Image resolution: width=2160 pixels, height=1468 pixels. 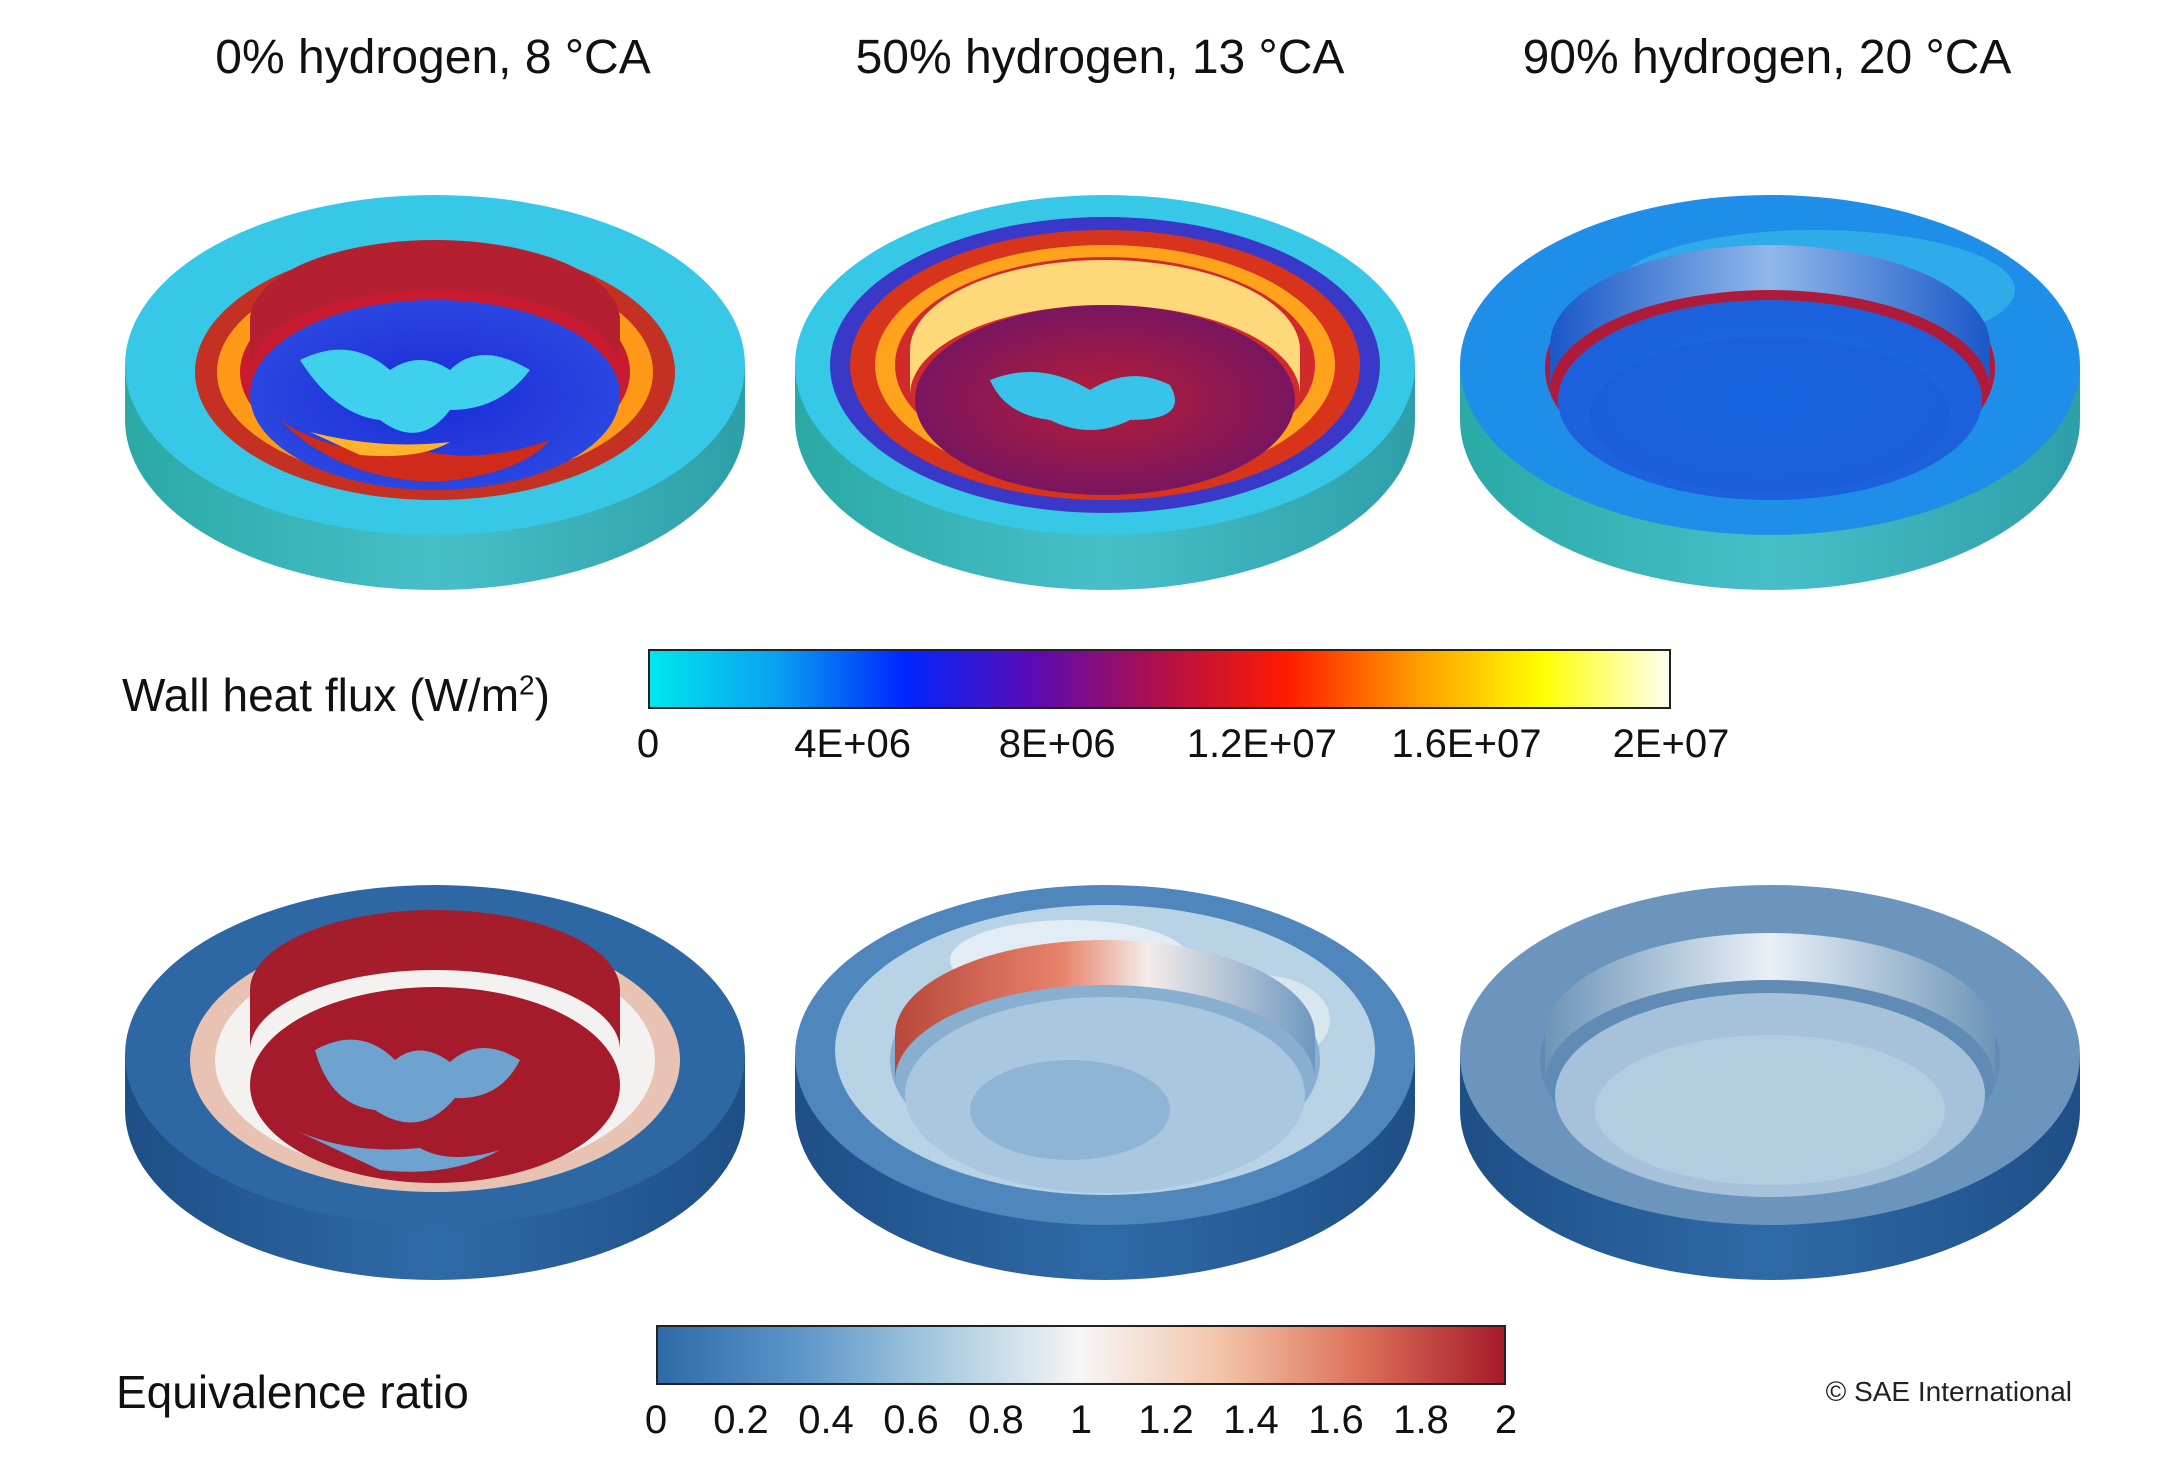 What do you see at coordinates (826, 1420) in the screenshot?
I see `equivalence-tick-label: 0.4` at bounding box center [826, 1420].